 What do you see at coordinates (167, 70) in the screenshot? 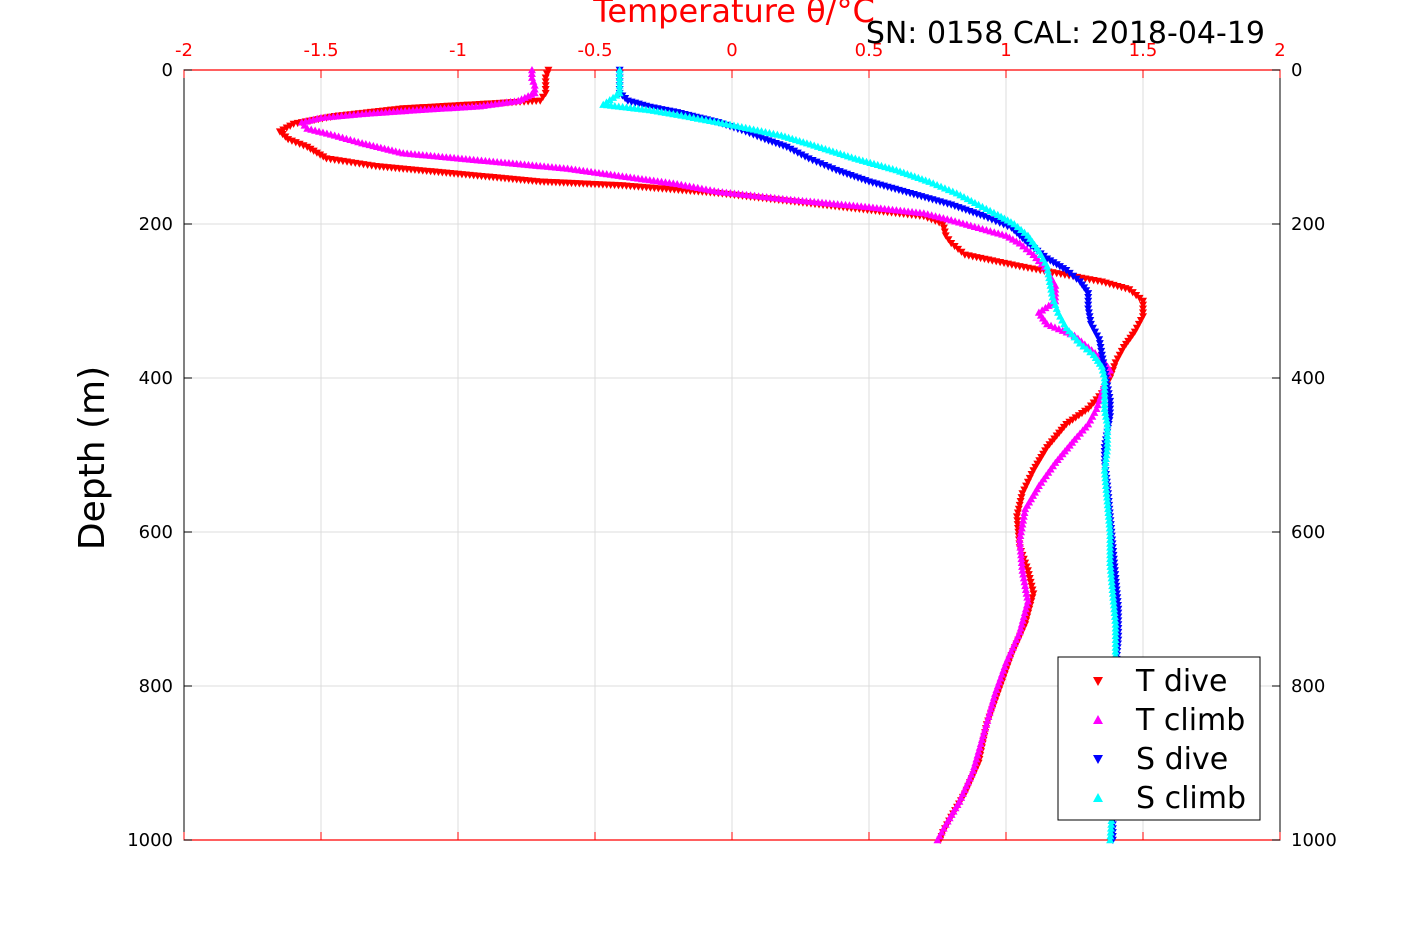
I see `y-tick-label-left: 0` at bounding box center [167, 70].